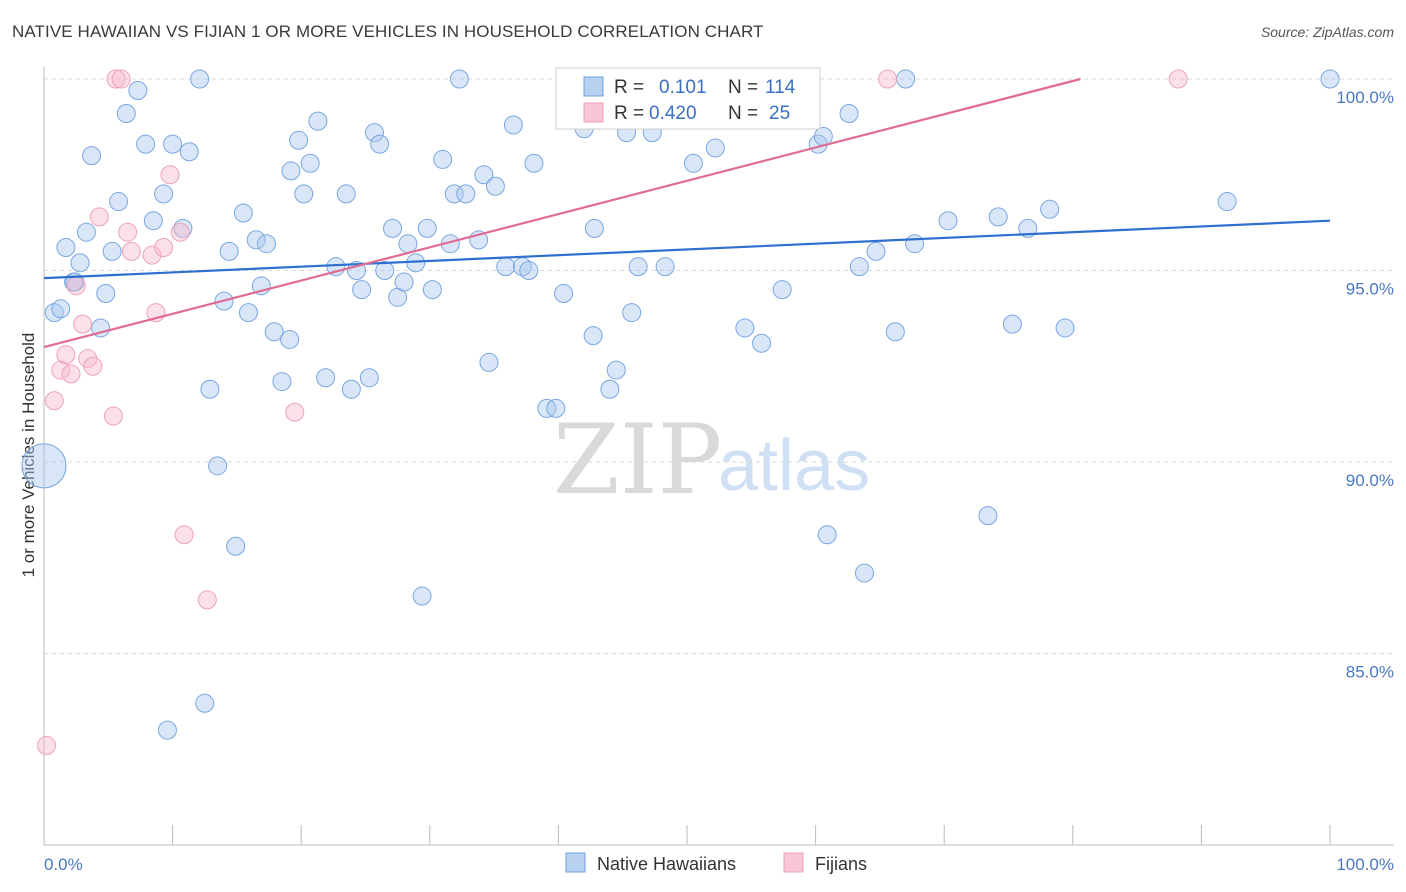 Image resolution: width=1406 pixels, height=892 pixels. I want to click on legend-n-value-1: 114, so click(780, 87).